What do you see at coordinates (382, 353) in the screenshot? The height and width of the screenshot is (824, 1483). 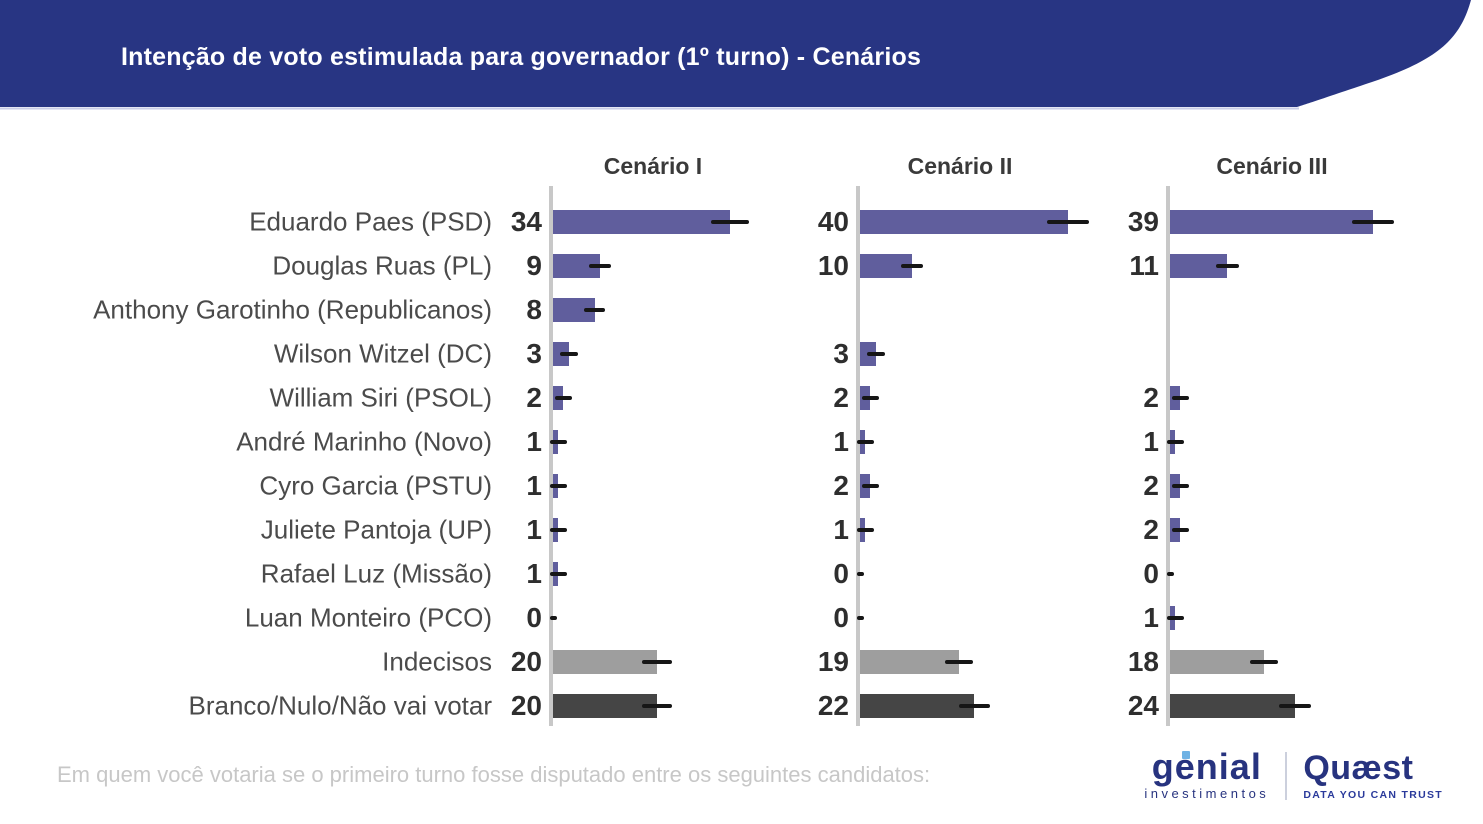 I see `category-label: Wilson Witzel (DC)` at bounding box center [382, 353].